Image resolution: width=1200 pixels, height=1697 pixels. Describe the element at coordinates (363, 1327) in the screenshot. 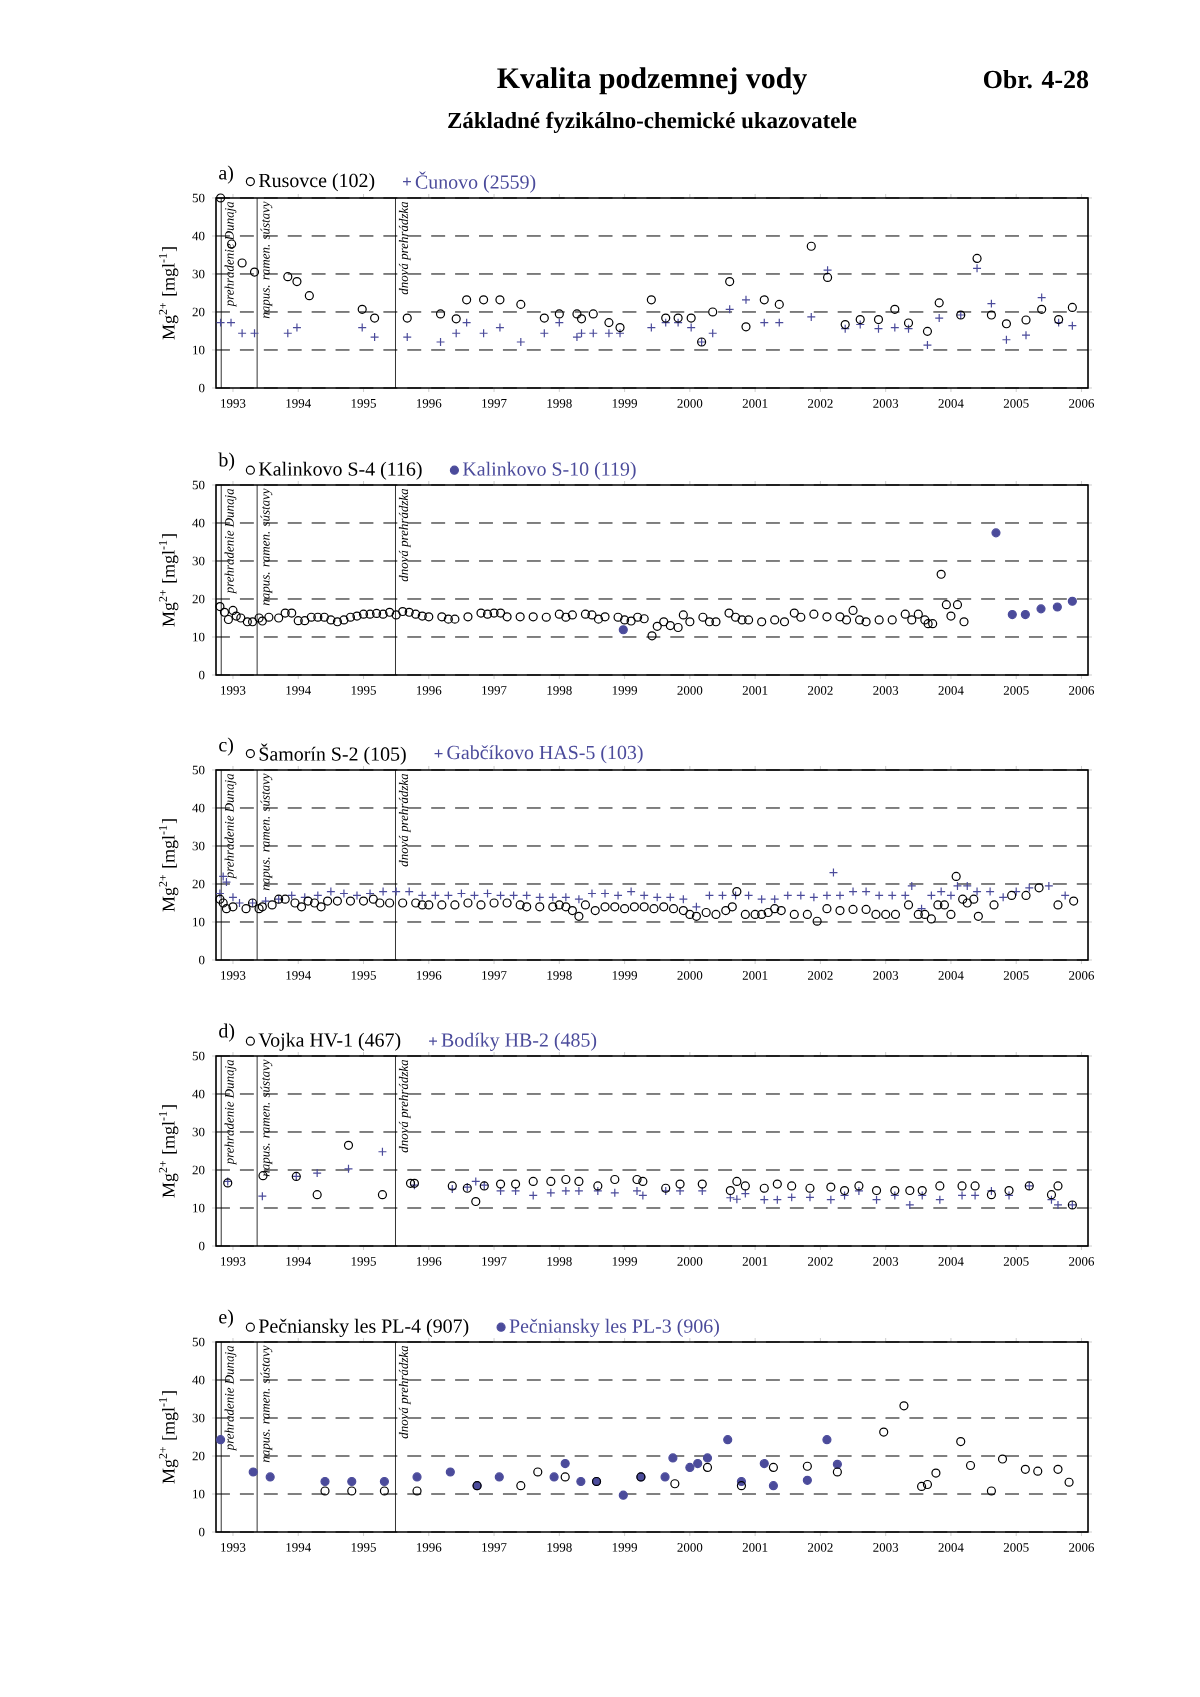

I see `legend-label: Pečniansky les PL-4 (907)` at that location.